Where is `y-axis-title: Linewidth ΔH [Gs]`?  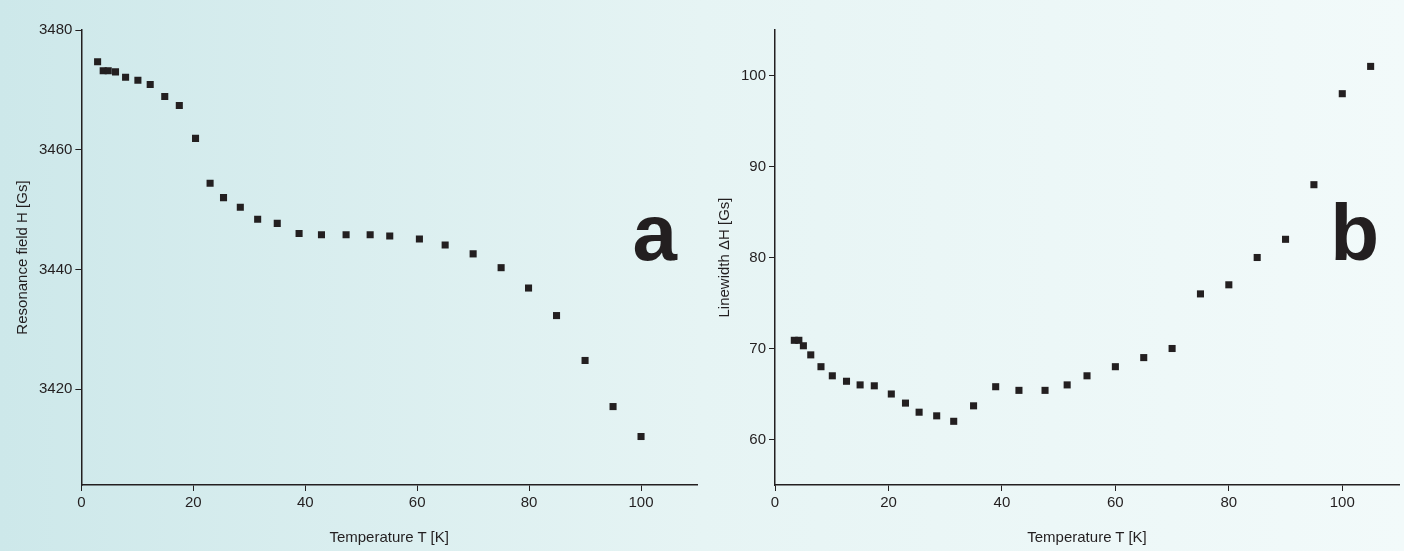
y-axis-title: Linewidth ΔH [Gs] is located at coordinates (724, 257).